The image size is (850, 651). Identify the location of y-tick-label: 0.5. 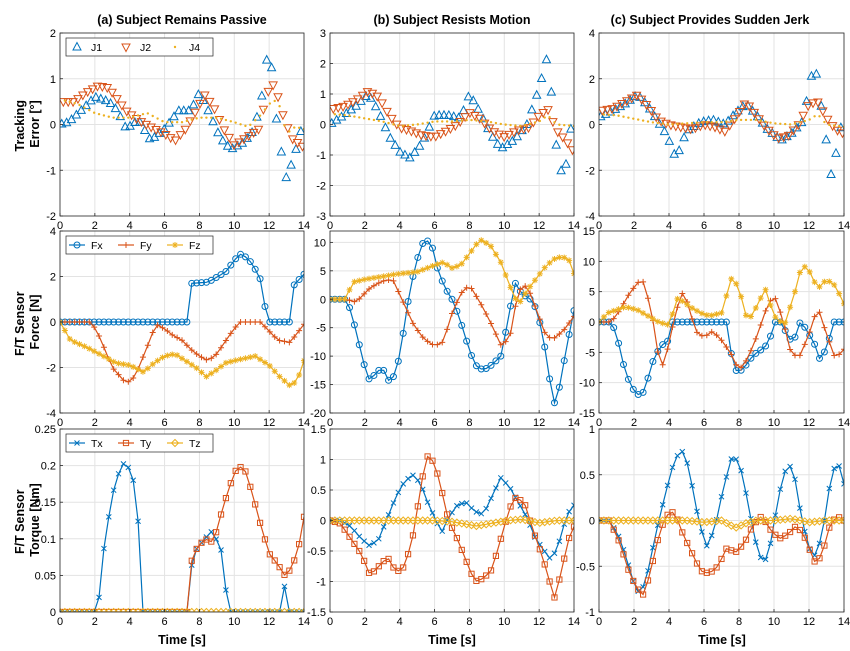
(318, 491).